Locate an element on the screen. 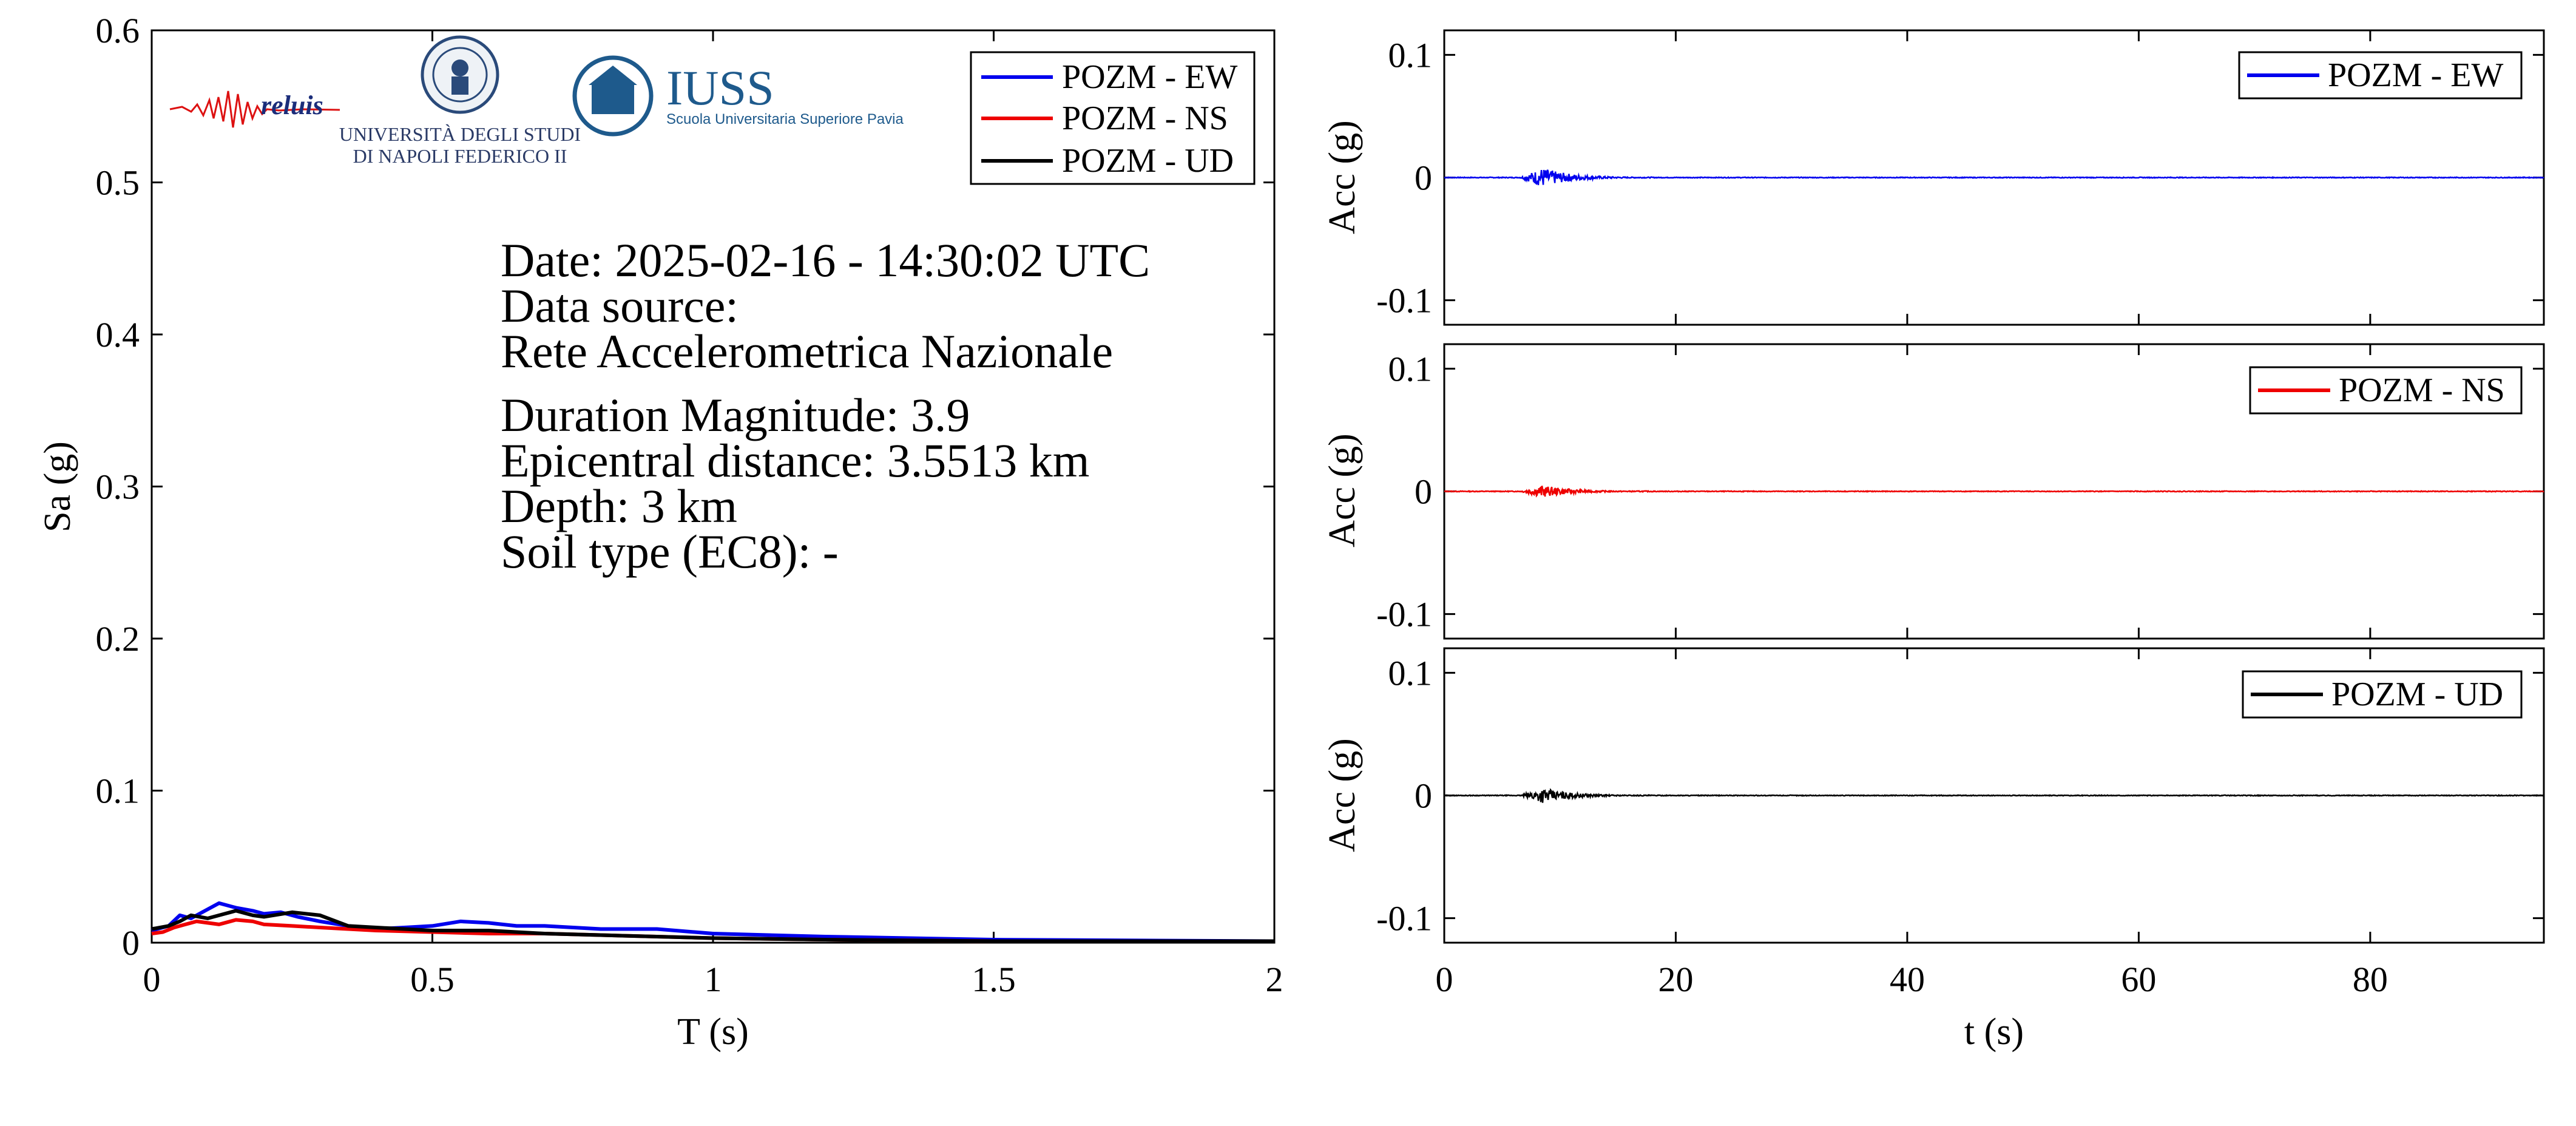 This screenshot has height=1126, width=2576. acc-ud-ytick-label: 0.1 is located at coordinates (1410, 673).